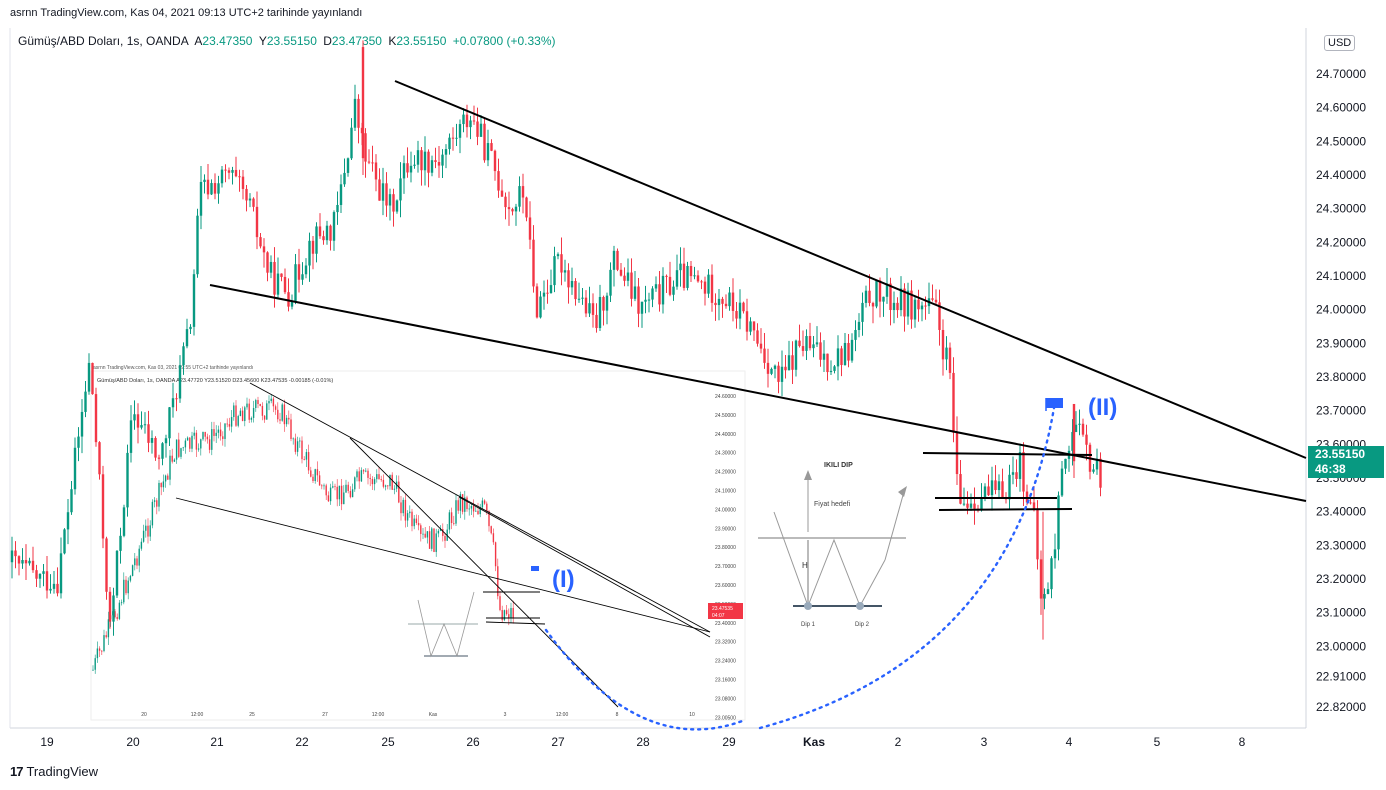 This screenshot has height=790, width=1386. Describe the element at coordinates (1341, 141) in the screenshot. I see `y-tick-label: 24.50000` at that location.